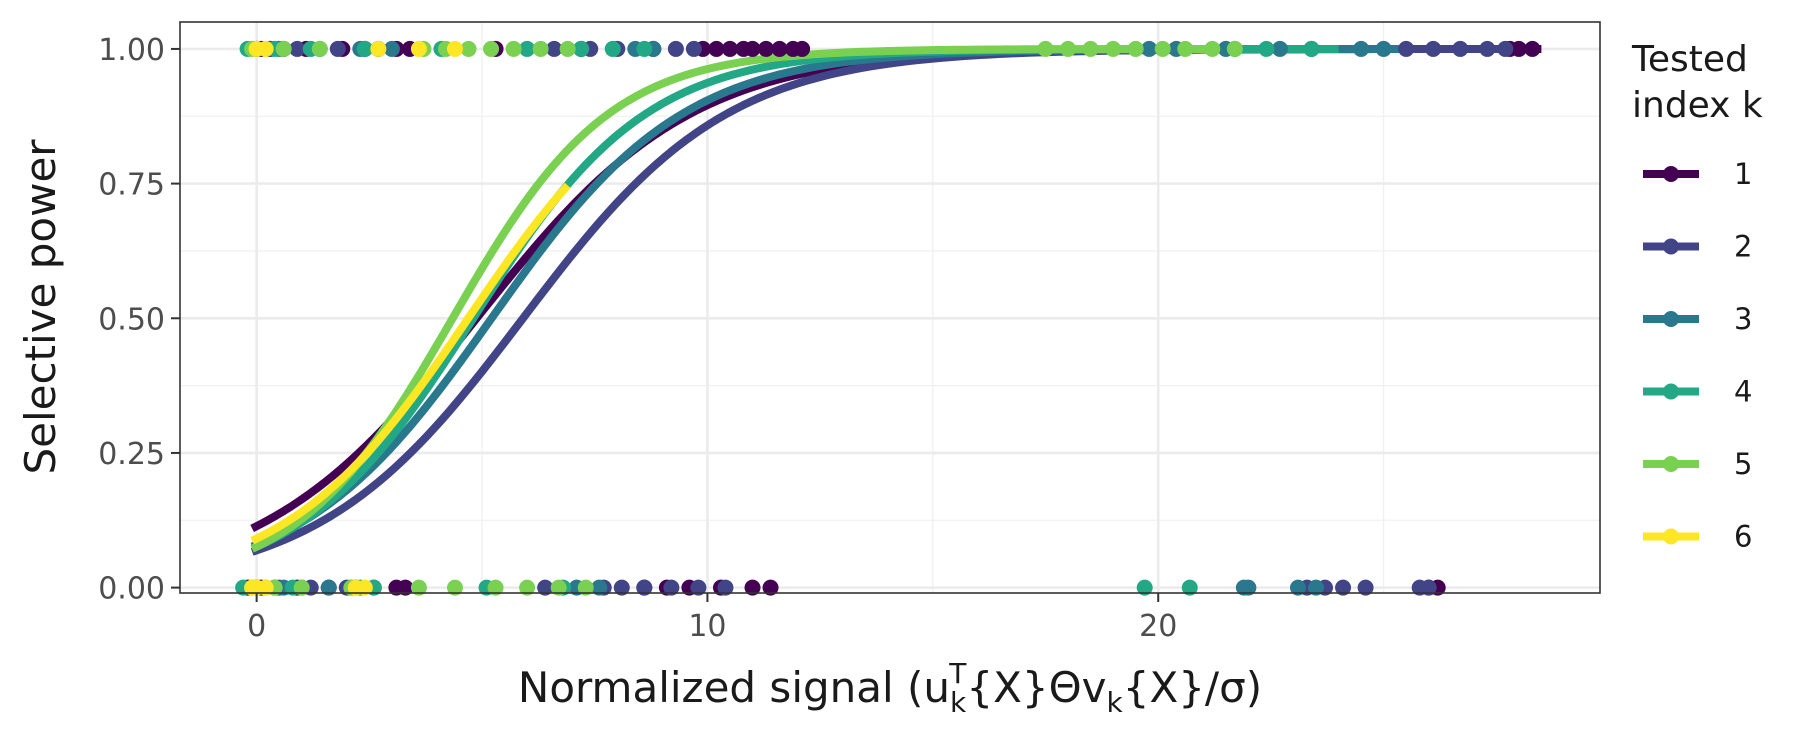 This screenshot has width=1800, height=750. I want to click on y-tick-label: 1.00, so click(131, 50).